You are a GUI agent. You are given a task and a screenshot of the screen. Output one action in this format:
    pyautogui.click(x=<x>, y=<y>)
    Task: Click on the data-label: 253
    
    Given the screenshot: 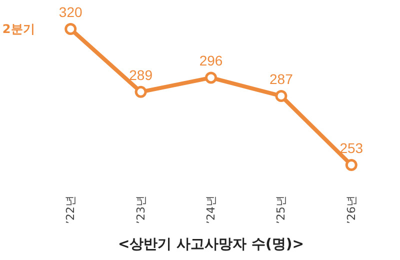 What is the action you would take?
    pyautogui.click(x=352, y=148)
    